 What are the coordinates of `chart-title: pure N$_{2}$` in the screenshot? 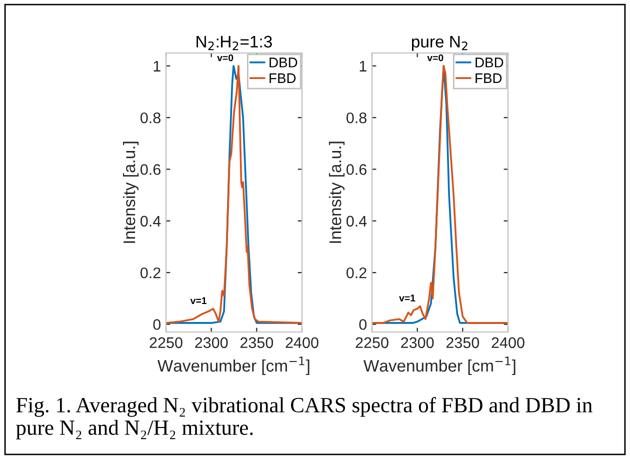 It's located at (440, 43).